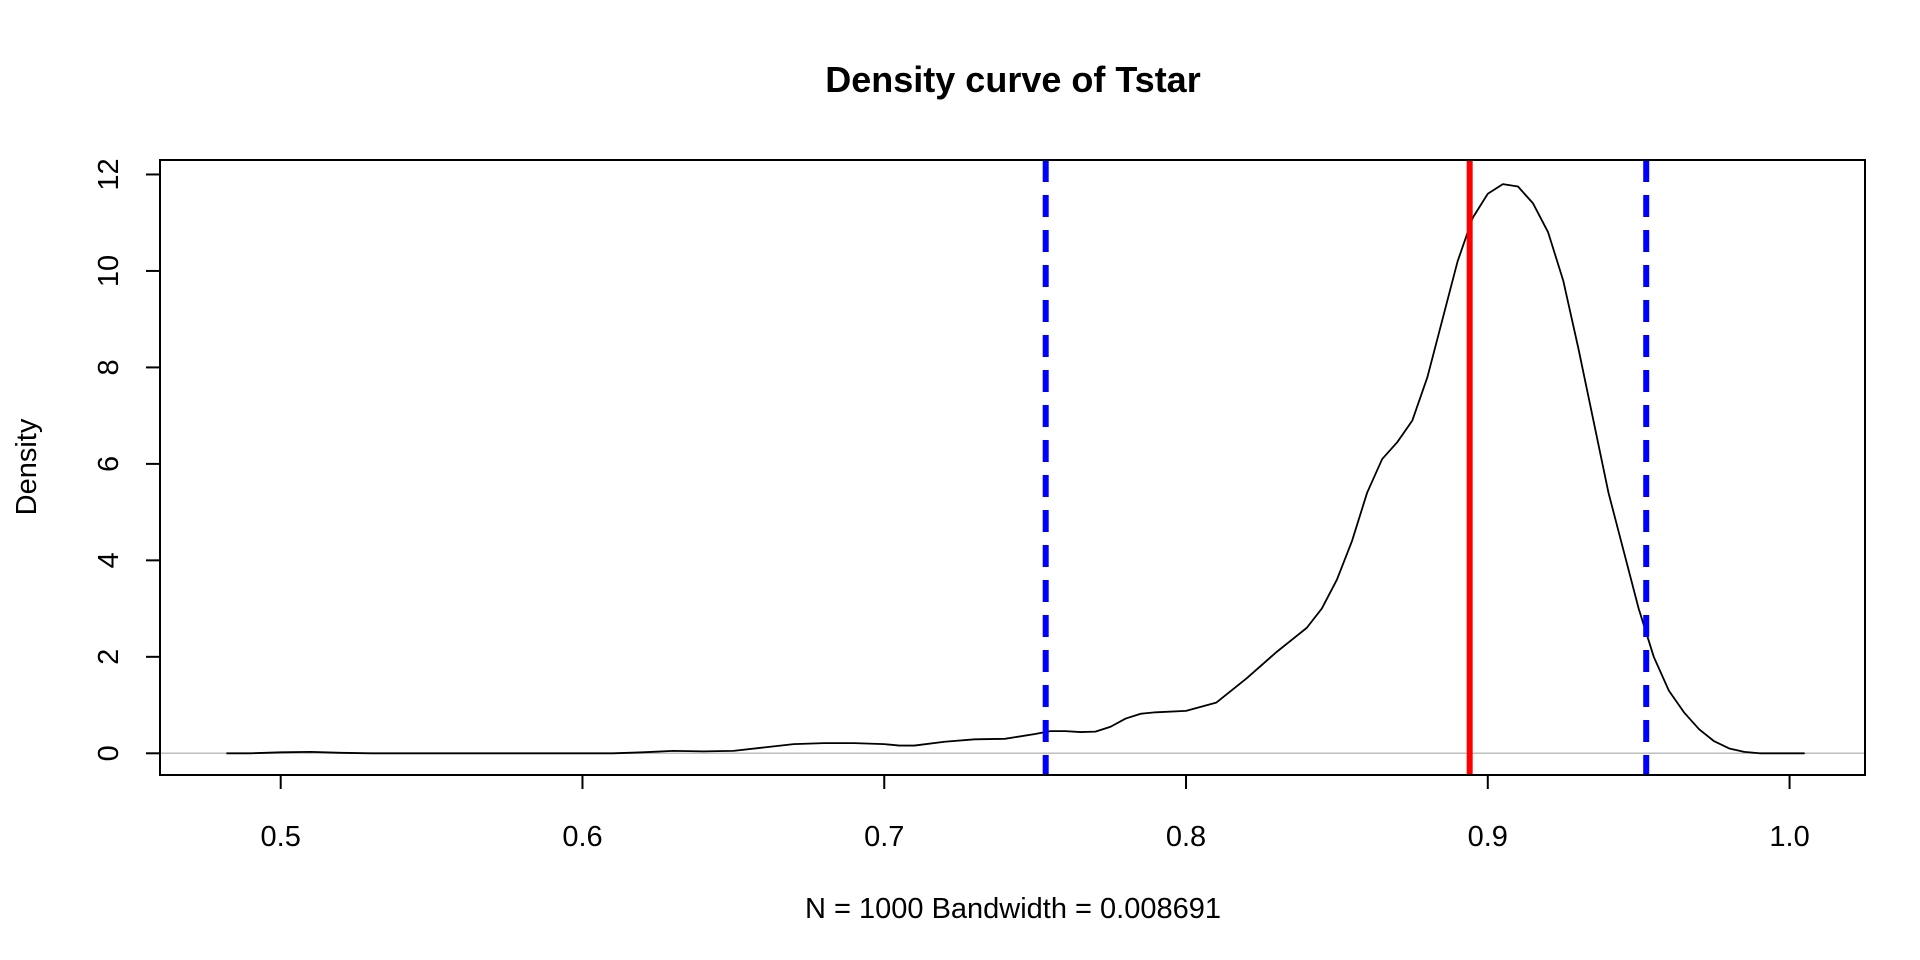 The height and width of the screenshot is (960, 1920). I want to click on x-axis-label: N = 1000 Bandwidth = 0.008691, so click(1013, 909).